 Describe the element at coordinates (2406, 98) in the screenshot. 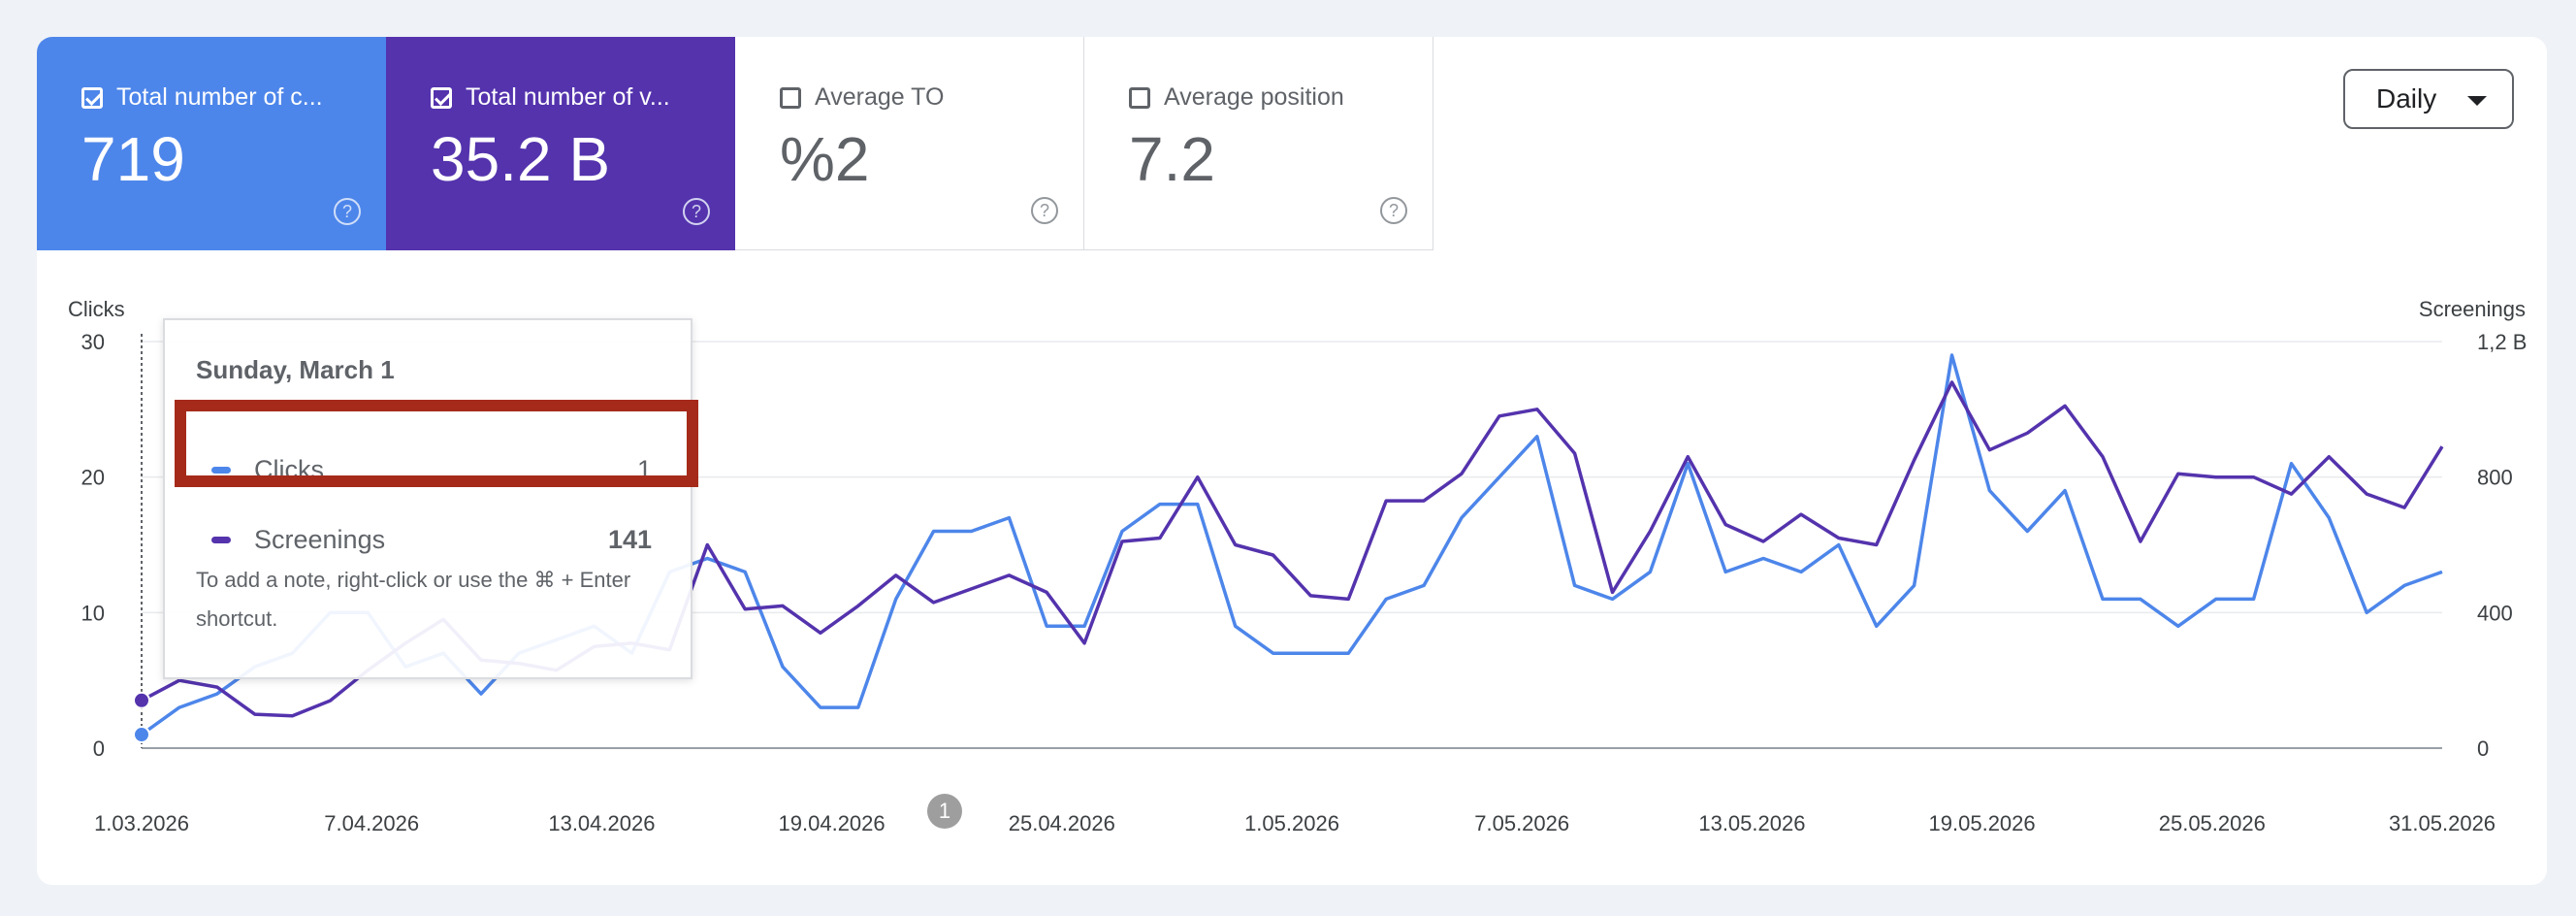

I see `period-dropdown-value: Daily` at that location.